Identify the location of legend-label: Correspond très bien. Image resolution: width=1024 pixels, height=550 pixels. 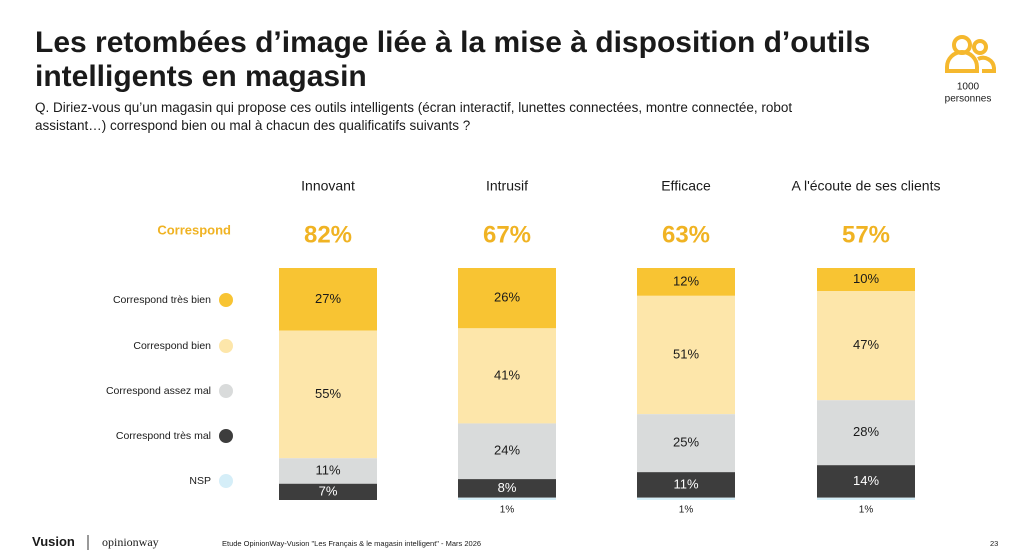
(162, 300).